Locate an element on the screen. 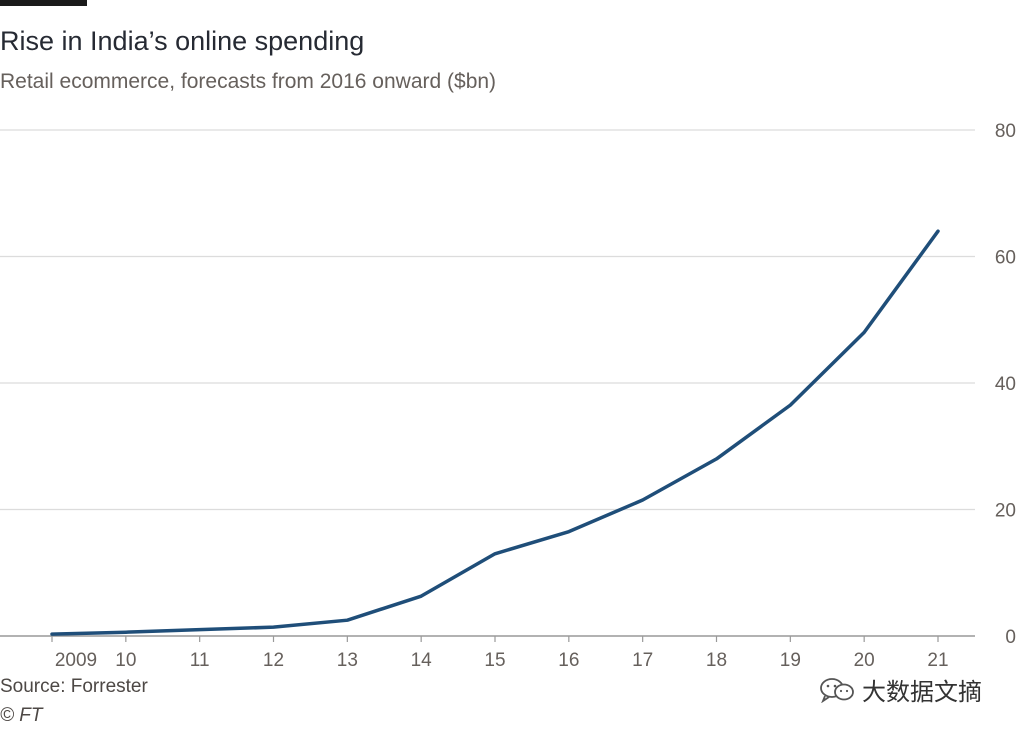  watermark: 大数据文摘 is located at coordinates (900, 689).